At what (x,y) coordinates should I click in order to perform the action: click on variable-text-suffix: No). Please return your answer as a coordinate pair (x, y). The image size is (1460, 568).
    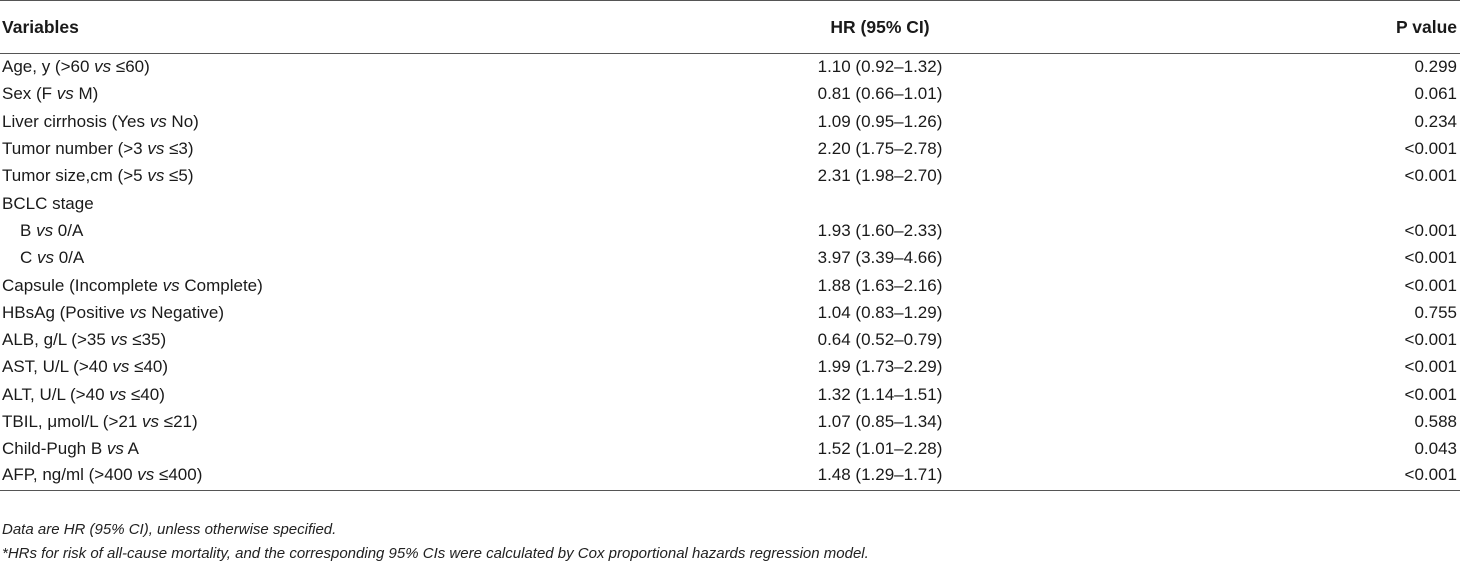
    Looking at the image, I should click on (182, 121).